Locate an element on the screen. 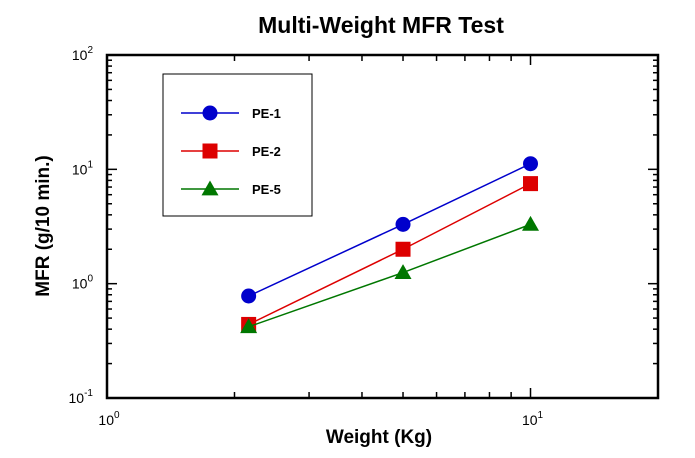 The width and height of the screenshot is (695, 458). legend-item-pe-1: PE-1 is located at coordinates (231, 113).